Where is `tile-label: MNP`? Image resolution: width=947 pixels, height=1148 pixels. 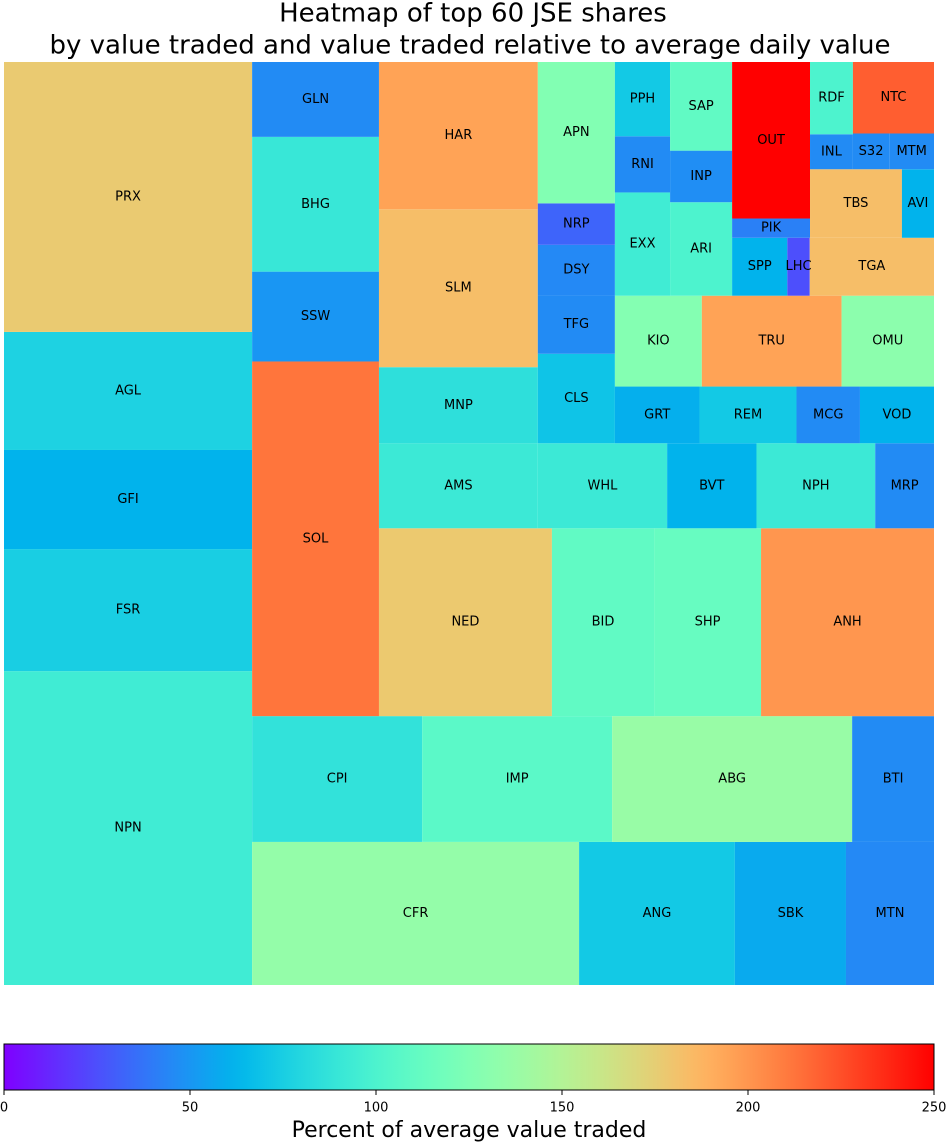 tile-label: MNP is located at coordinates (458, 405).